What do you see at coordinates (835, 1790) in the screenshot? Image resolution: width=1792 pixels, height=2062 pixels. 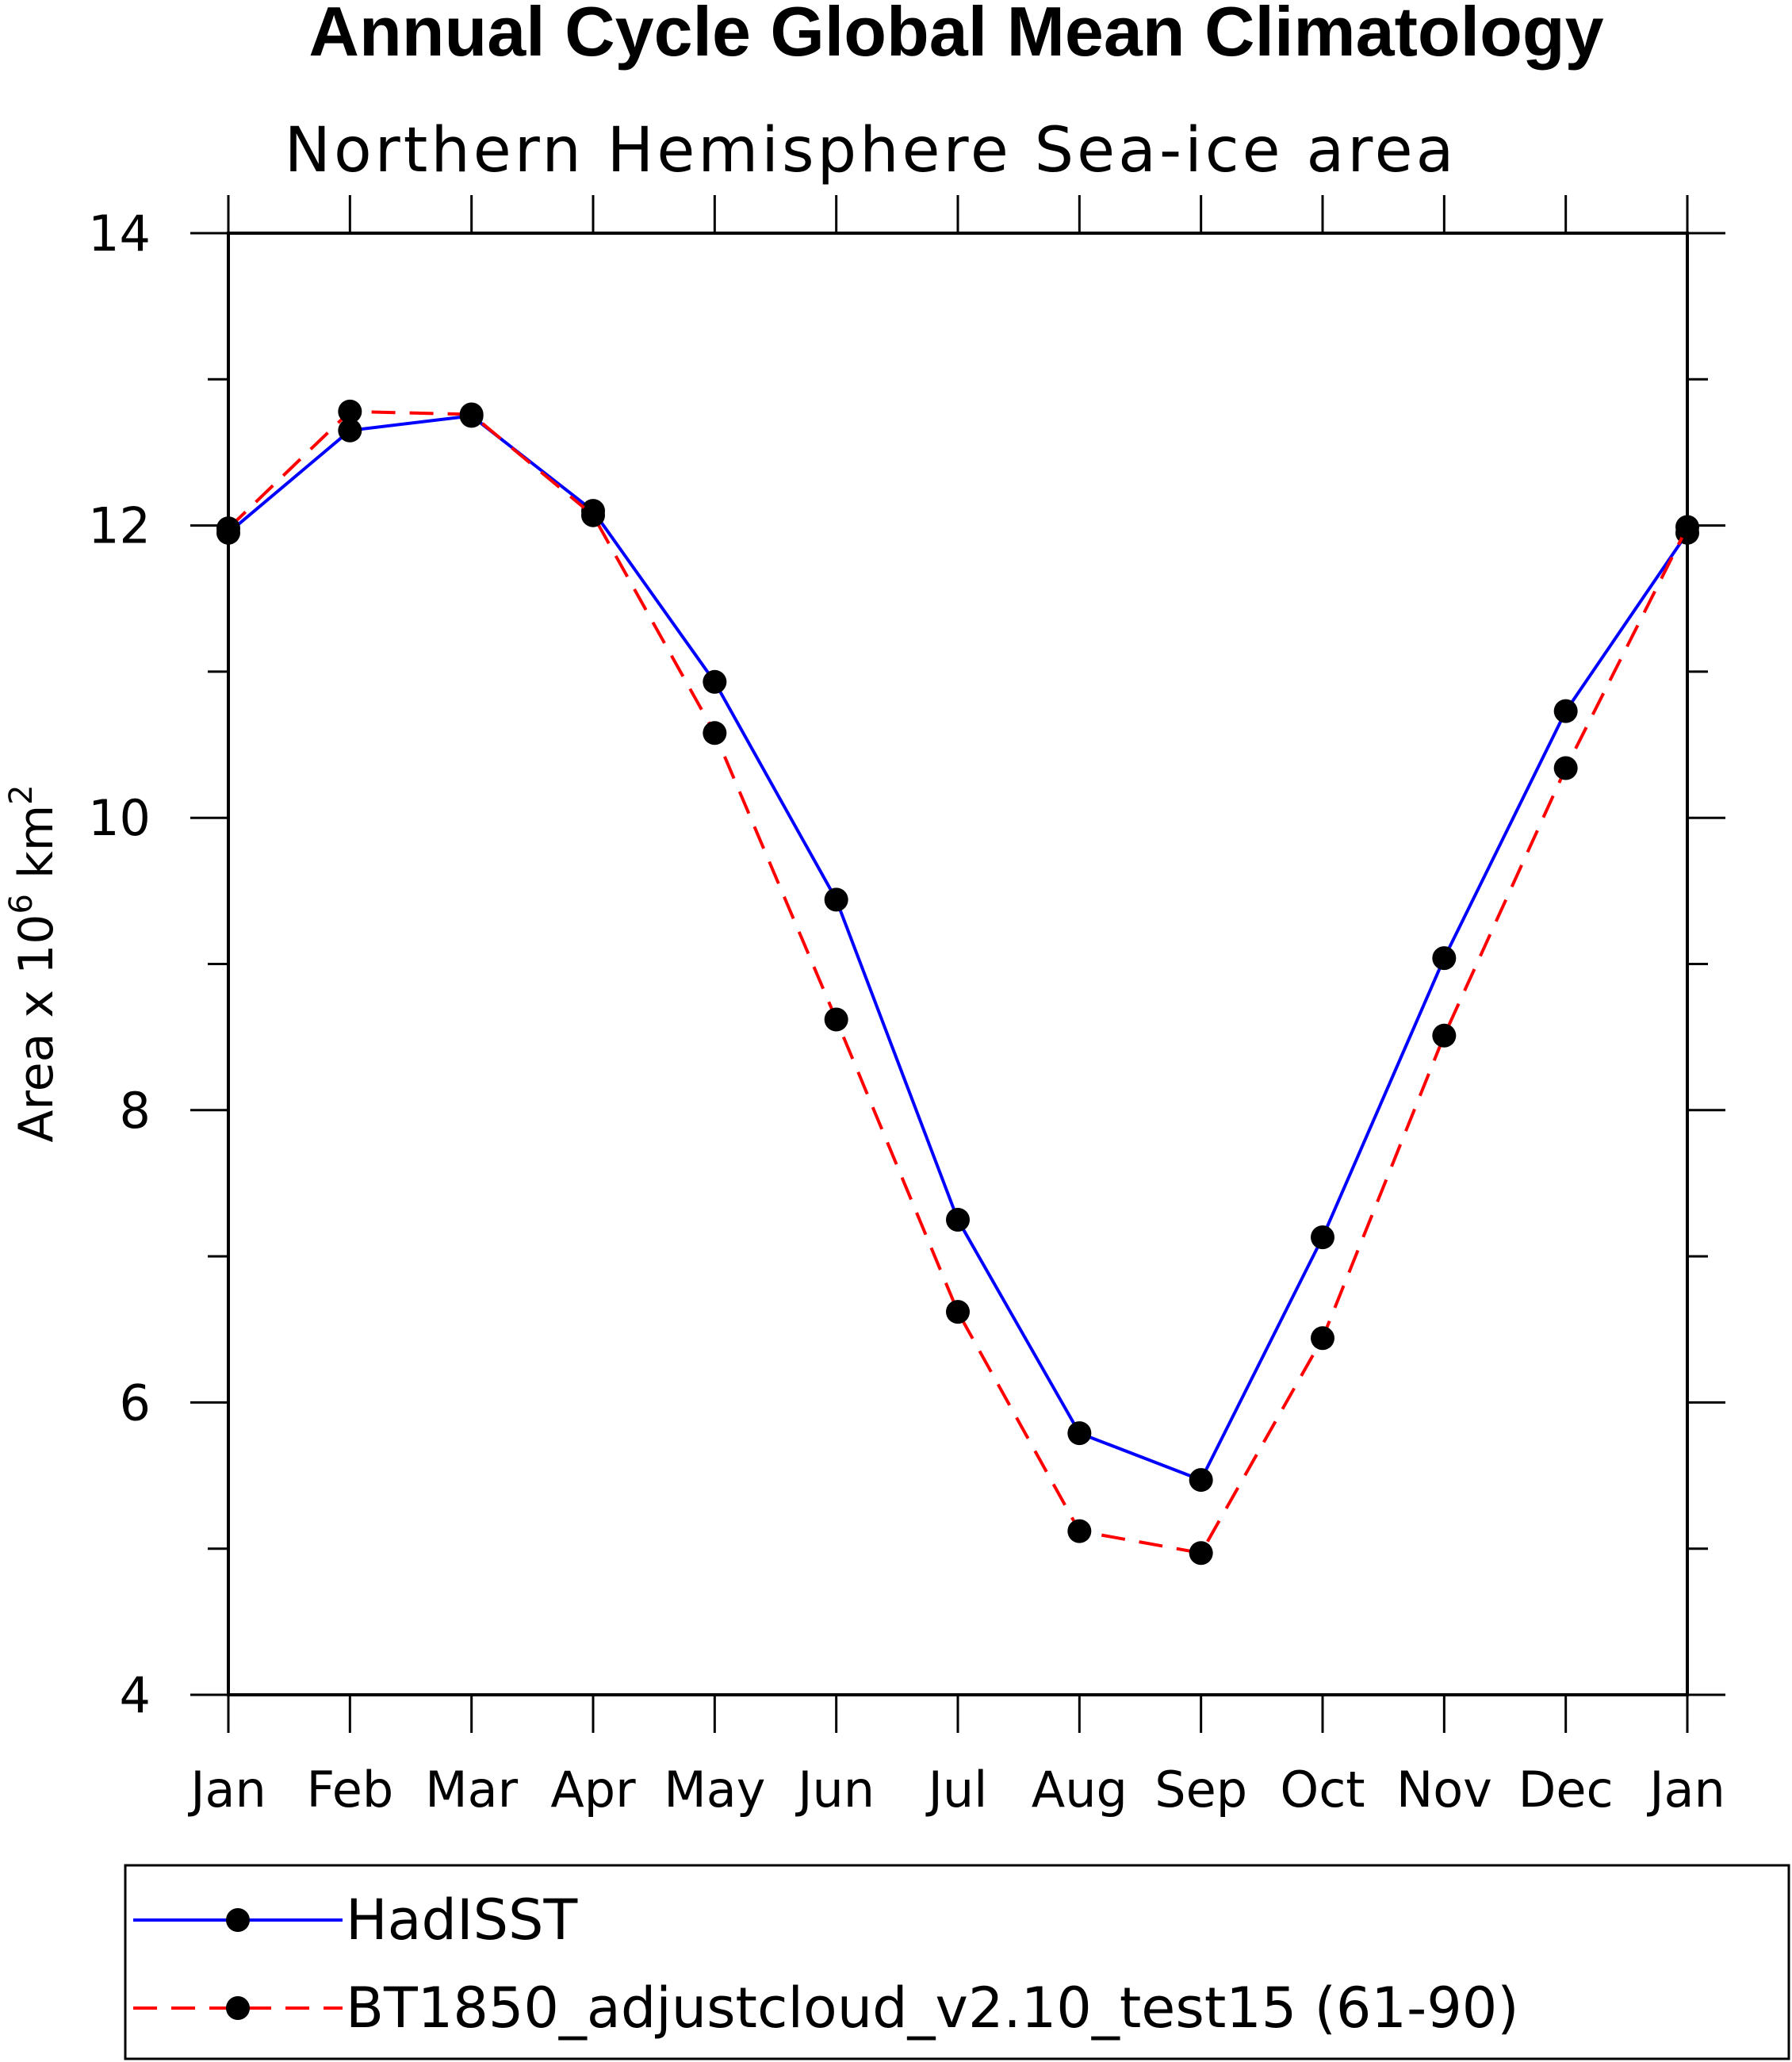 I see `x-tick-label: Jun` at bounding box center [835, 1790].